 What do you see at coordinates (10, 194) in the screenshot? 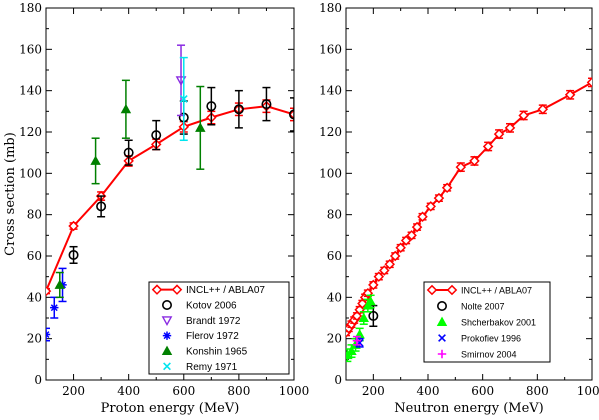
I see `y-axis-title: Cross section (mb)` at bounding box center [10, 194].